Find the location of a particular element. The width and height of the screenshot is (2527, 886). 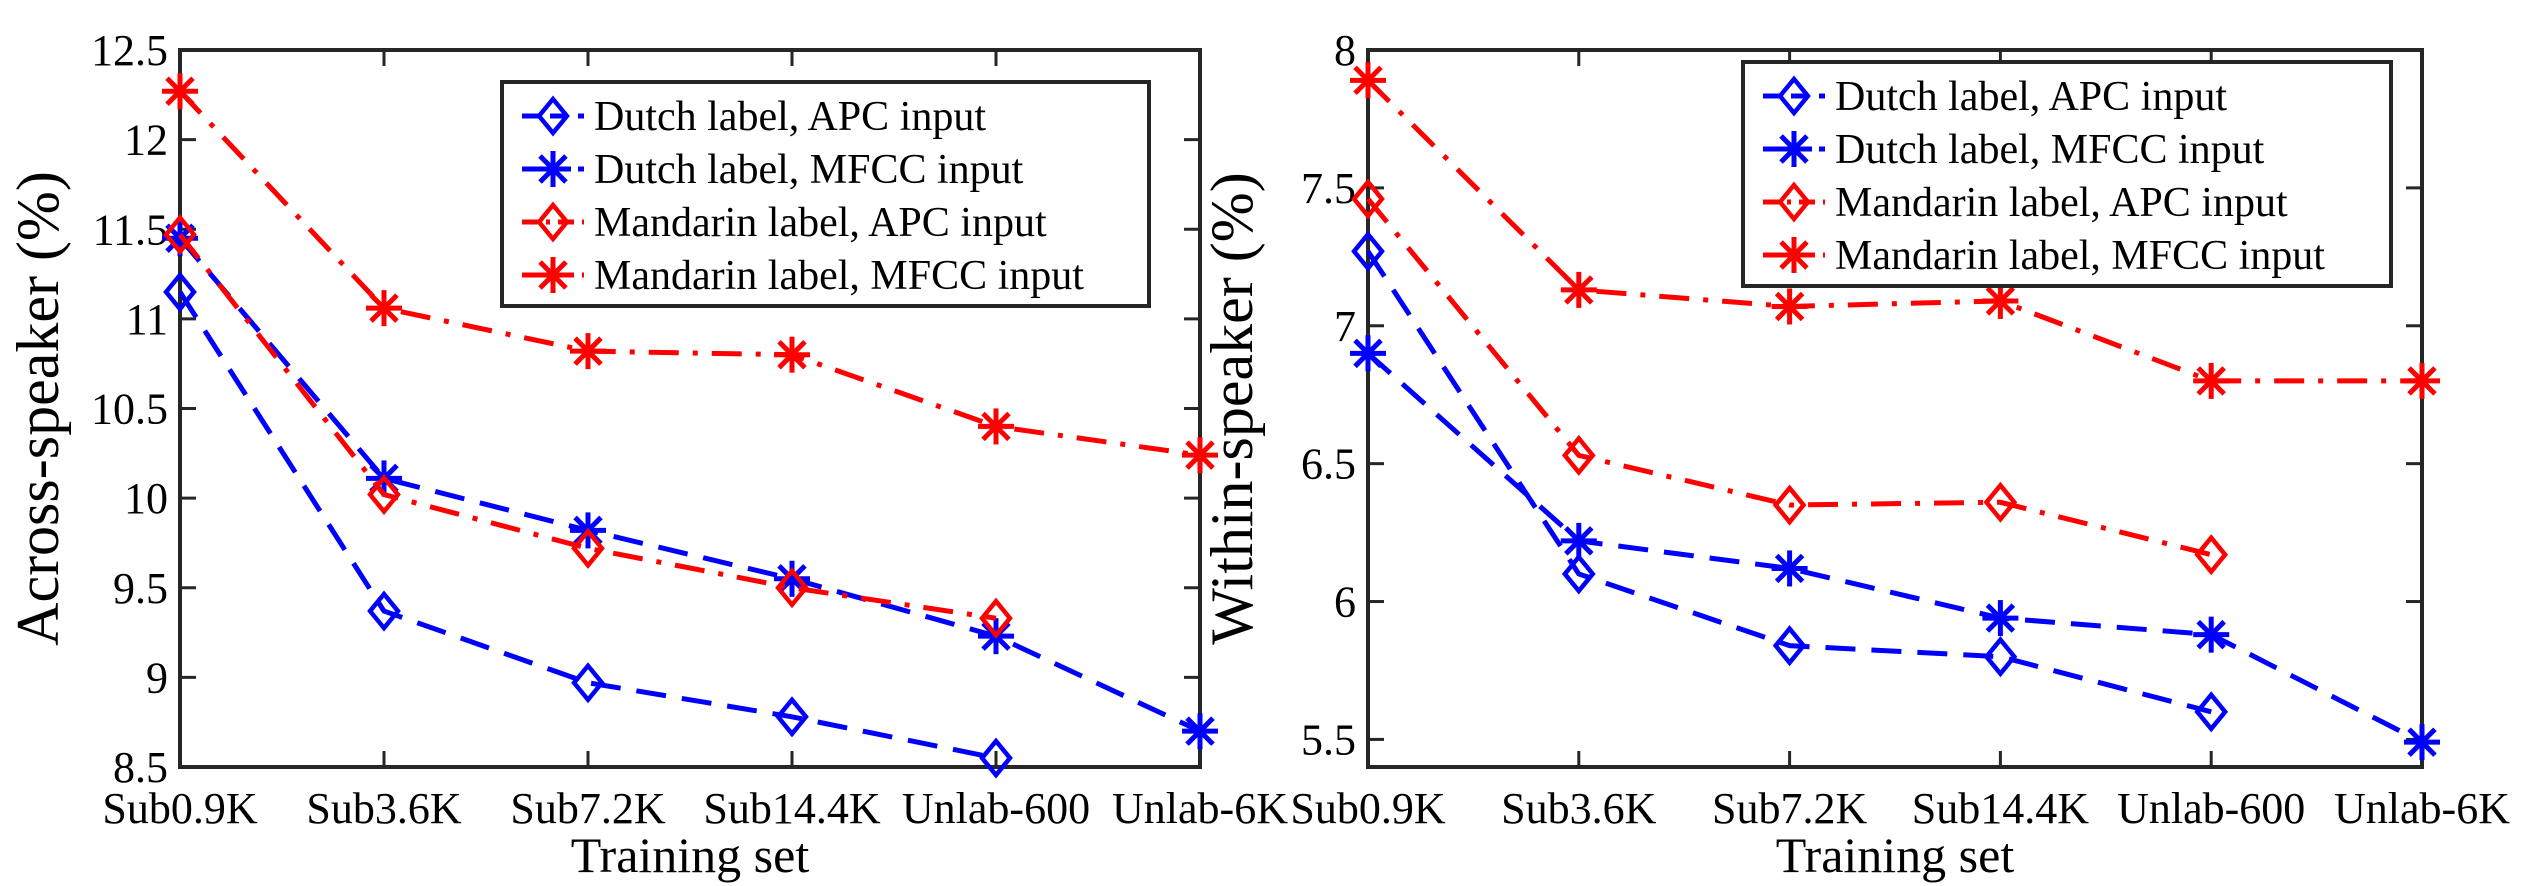

y-axis-label: Within-speaker (%) is located at coordinates (1232, 408).